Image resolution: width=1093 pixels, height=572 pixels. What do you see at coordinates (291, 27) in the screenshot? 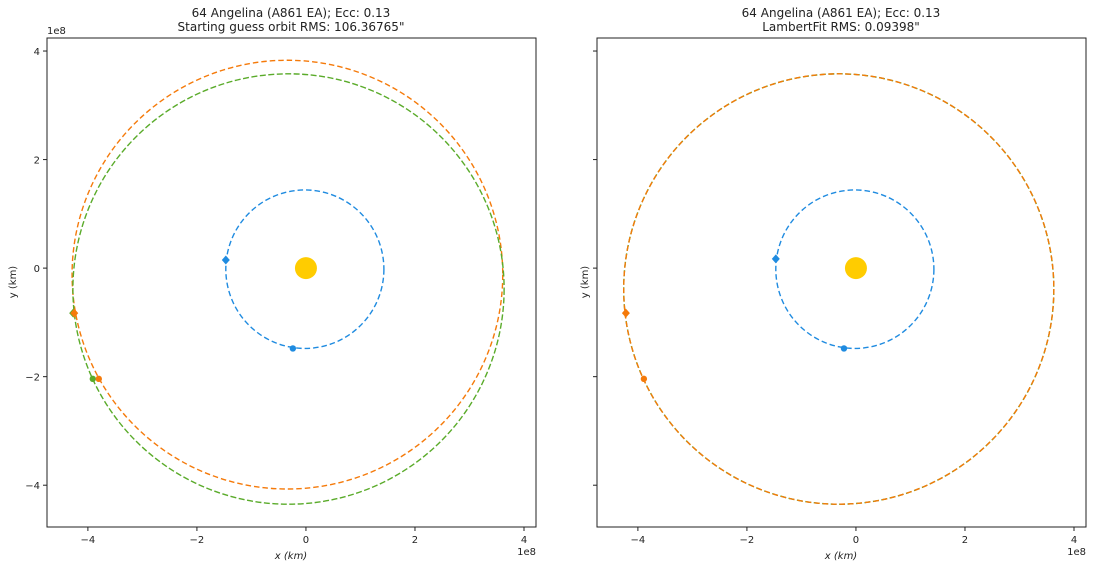
I see `plot-title-line2: Starting guess orbit RMS: 106.36765"` at bounding box center [291, 27].